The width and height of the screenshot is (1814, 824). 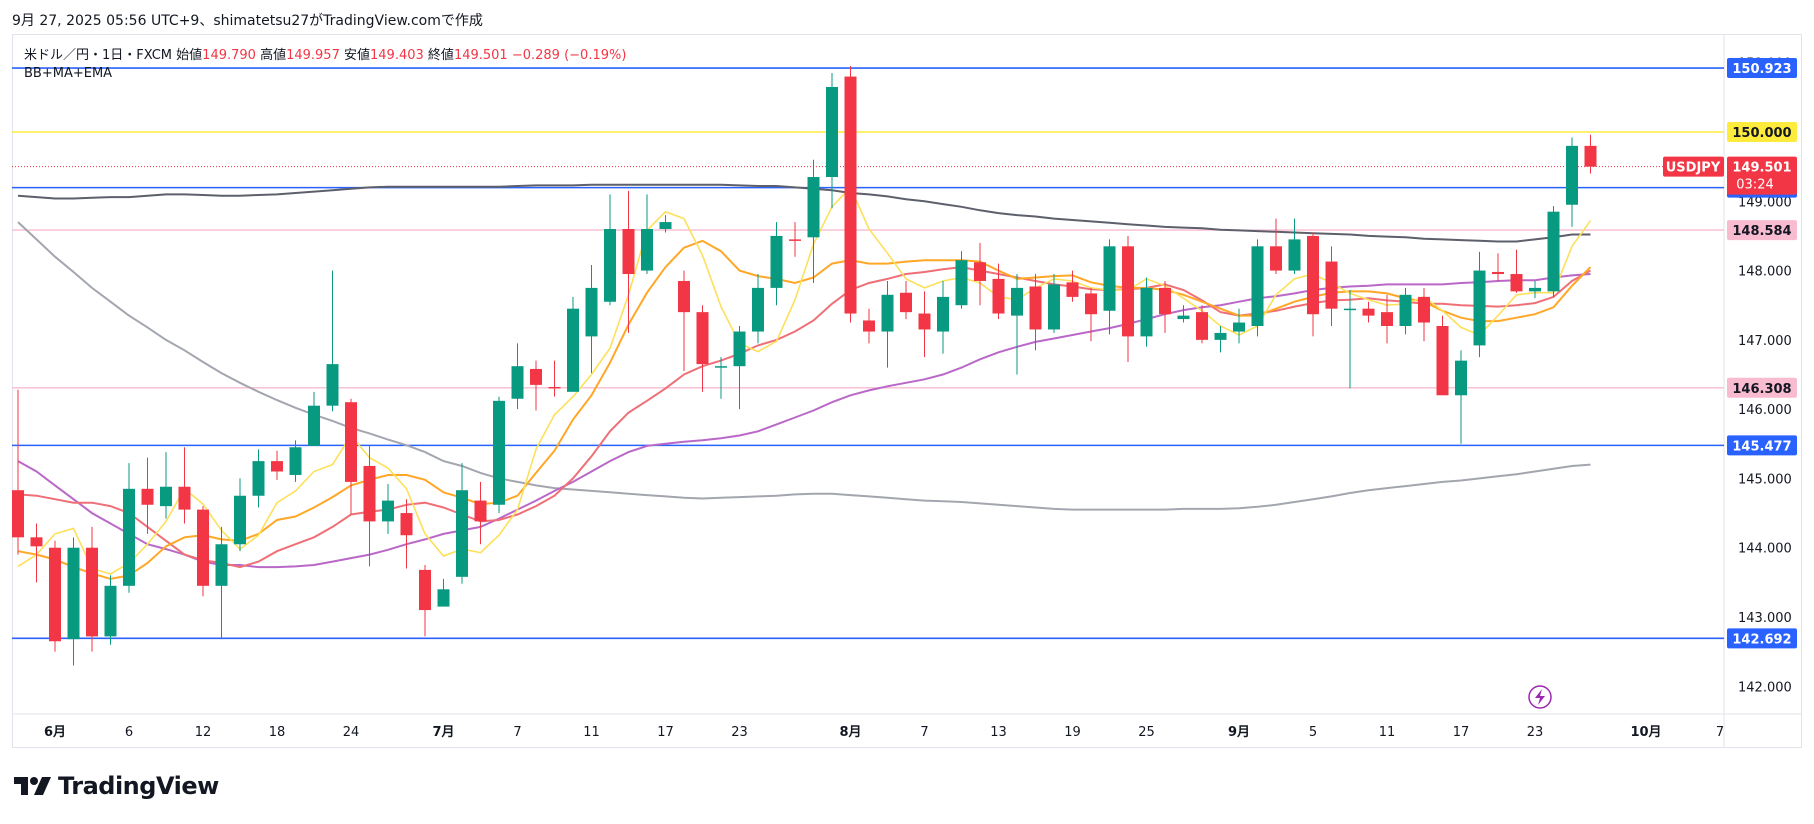 I want to click on last-price-value: 149.501, so click(x=1761, y=168).